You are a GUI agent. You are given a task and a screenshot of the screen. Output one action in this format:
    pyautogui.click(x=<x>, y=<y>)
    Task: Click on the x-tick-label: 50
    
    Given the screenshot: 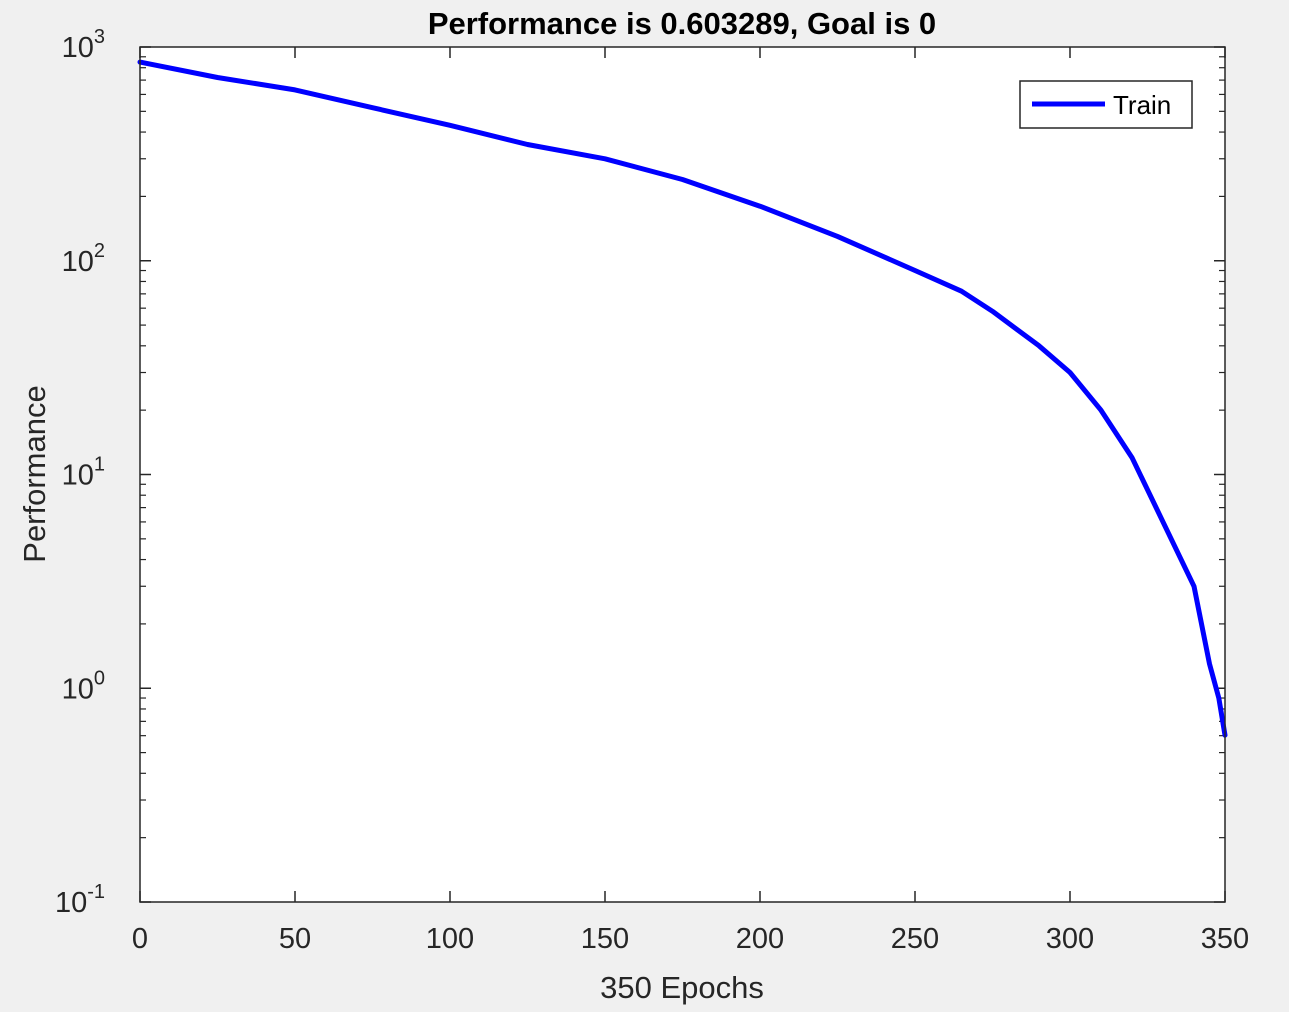 What is the action you would take?
    pyautogui.click(x=295, y=939)
    